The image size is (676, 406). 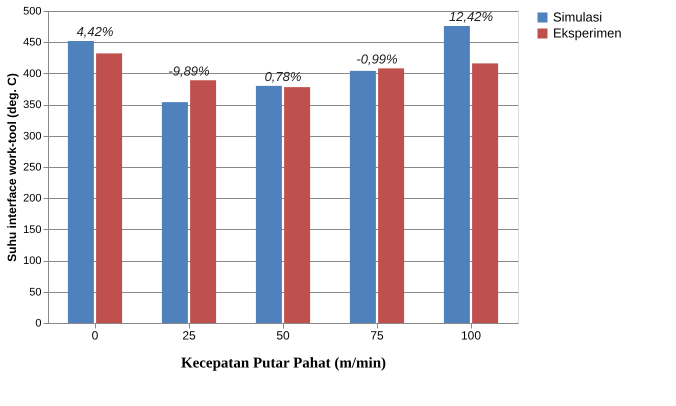 I want to click on annotation: 4,42%, so click(x=95, y=31).